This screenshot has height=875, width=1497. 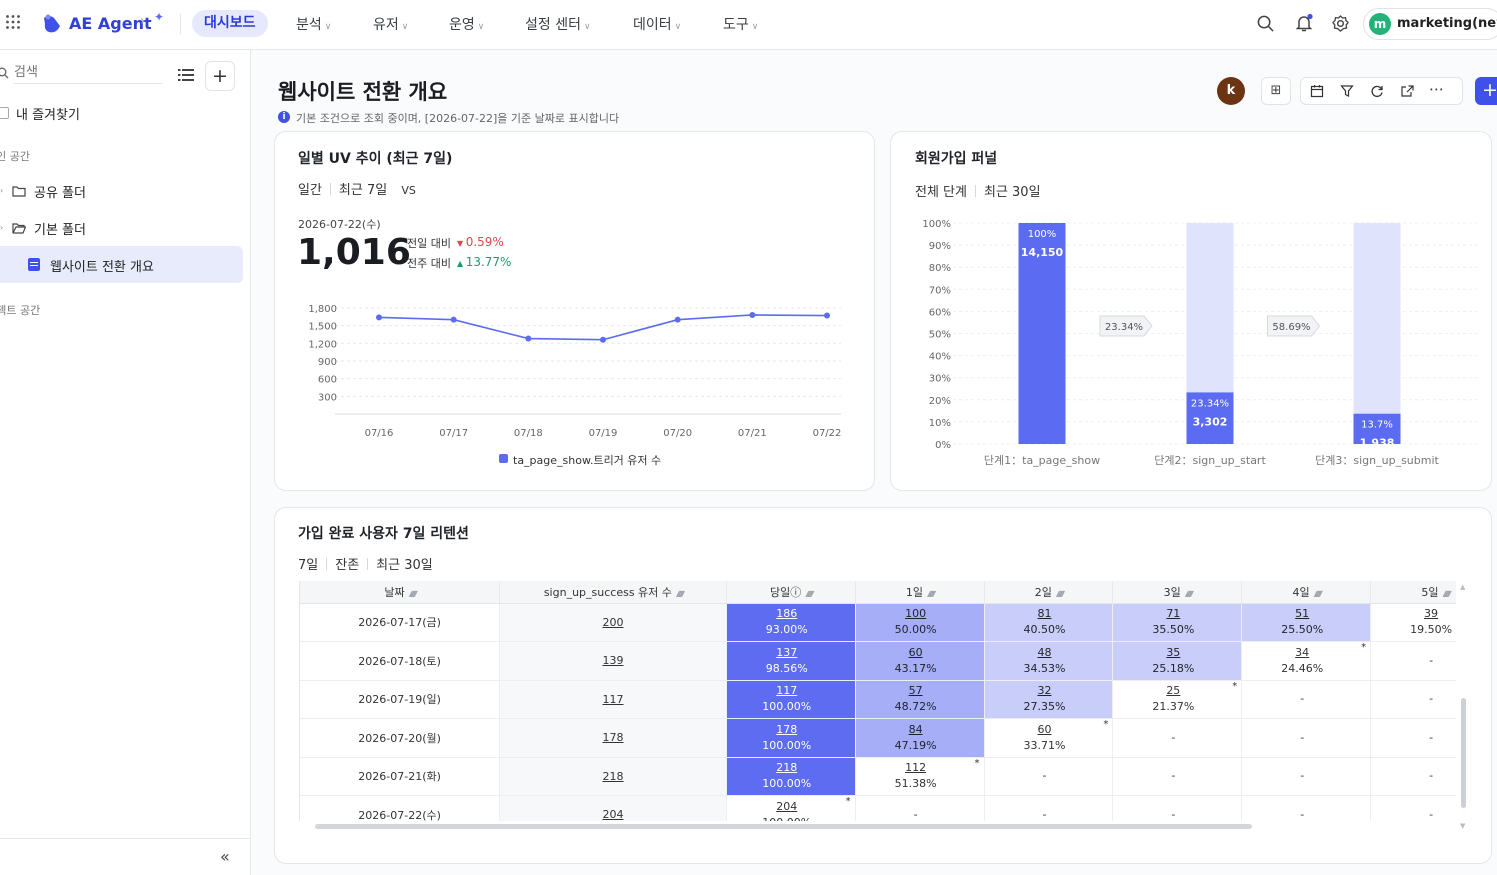 I want to click on legend-label: ta_page_show.트리거 유저 수, so click(x=587, y=460).